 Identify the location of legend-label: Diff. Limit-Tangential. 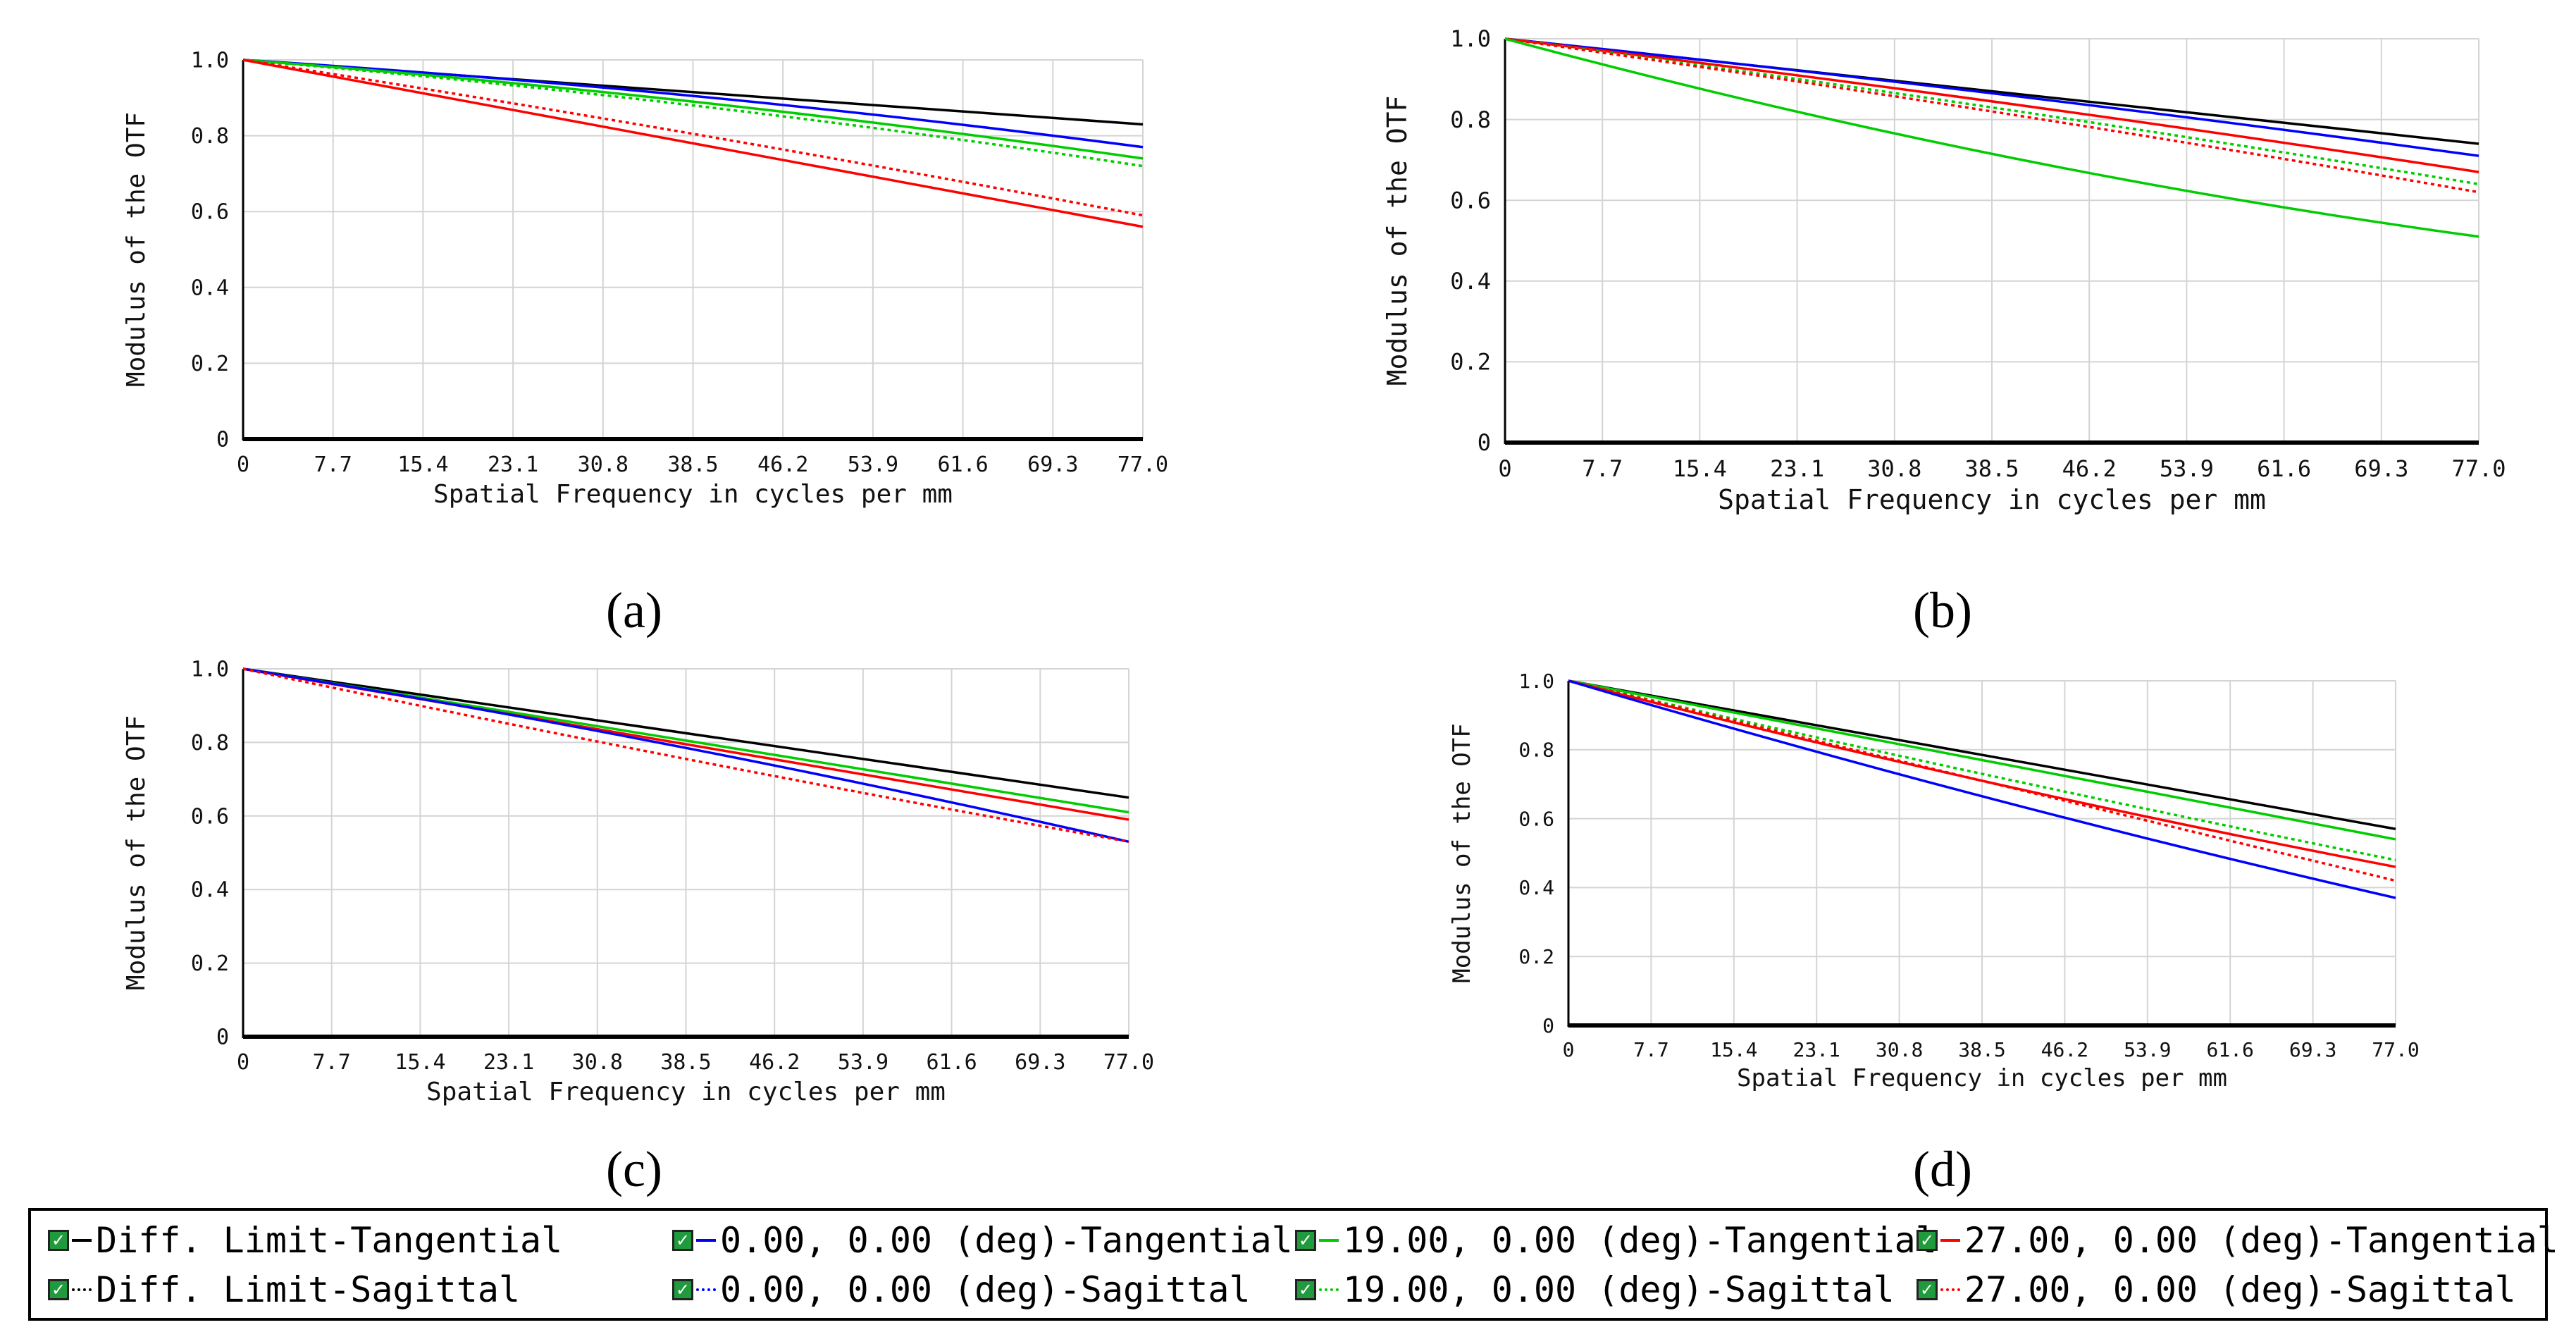
(329, 1240).